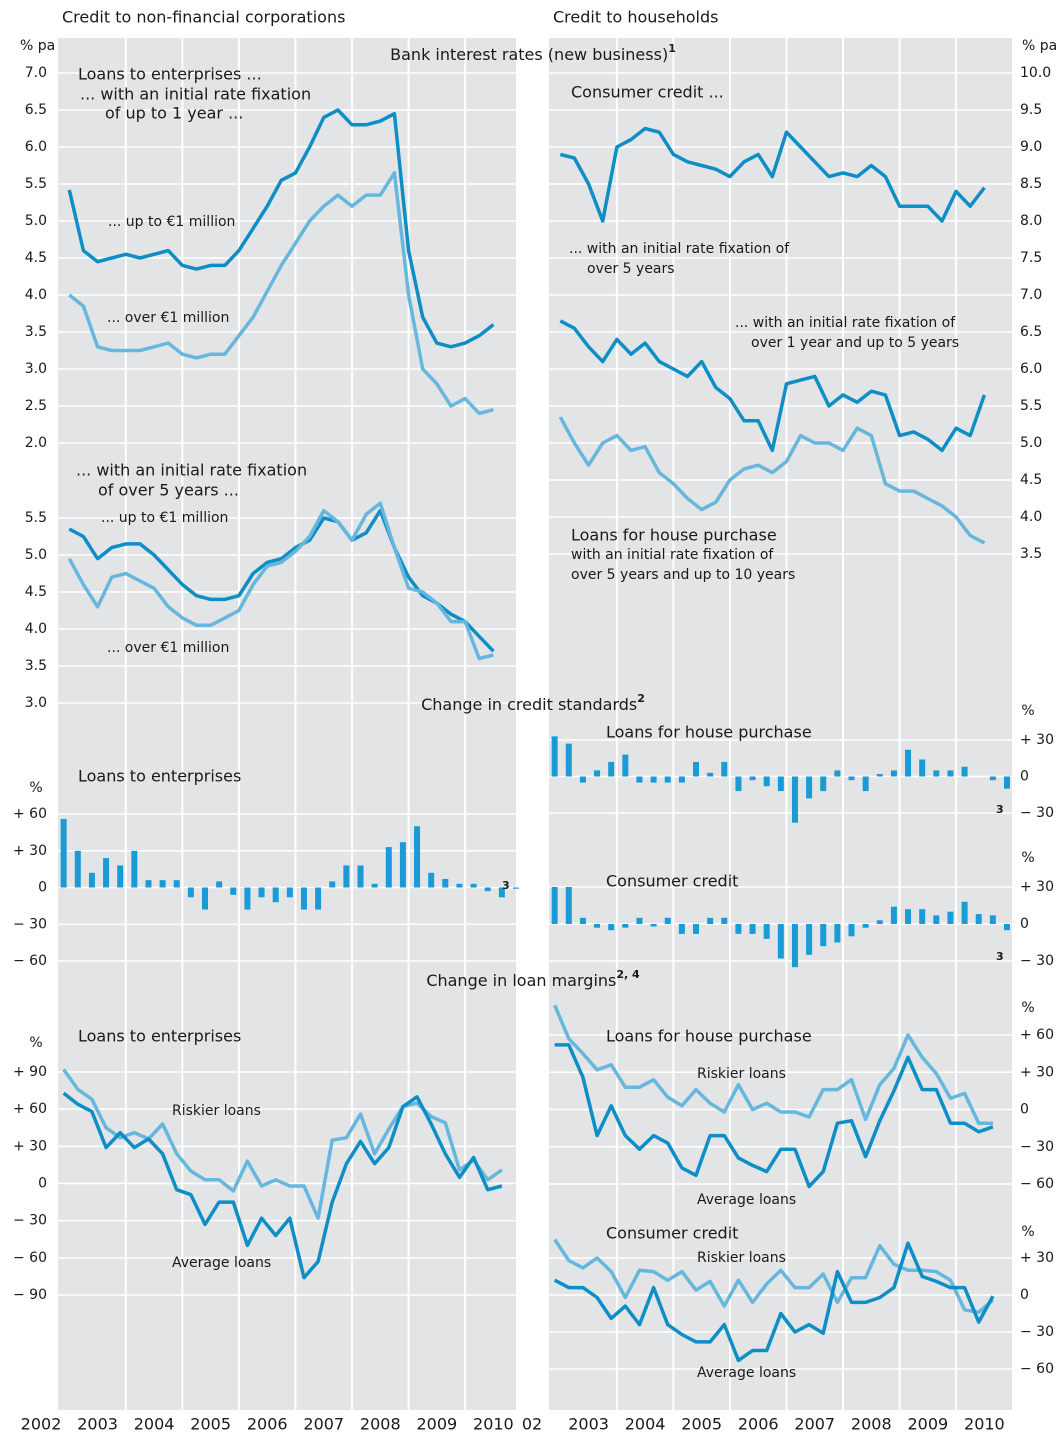 Image resolution: width=1064 pixels, height=1437 pixels. What do you see at coordinates (746, 1373) in the screenshot?
I see `annotation: Average loans` at bounding box center [746, 1373].